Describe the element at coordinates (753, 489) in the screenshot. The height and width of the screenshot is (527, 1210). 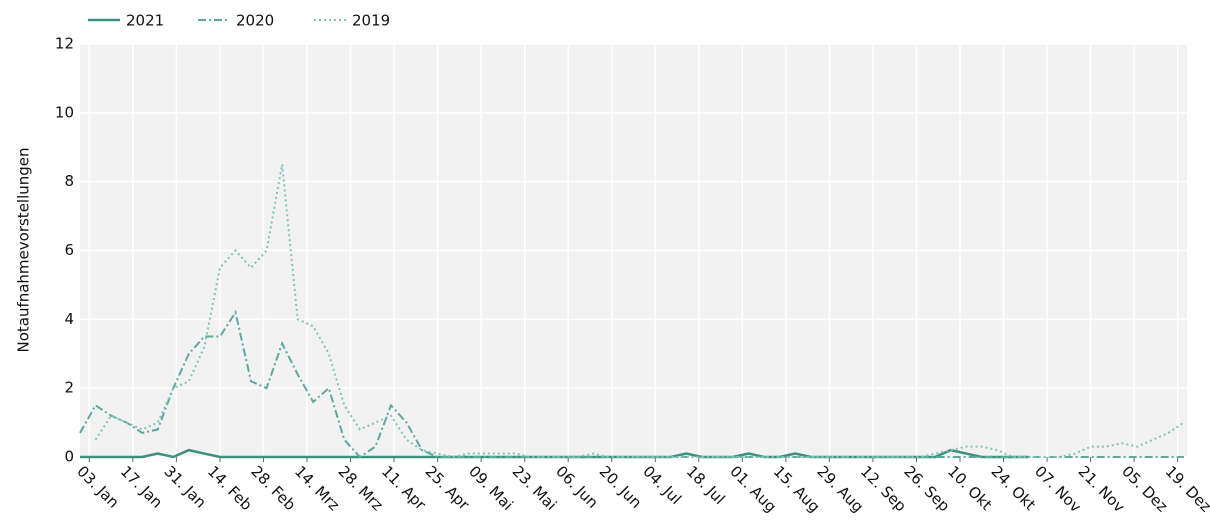
I see `x-tick-label: 01. Aug` at that location.